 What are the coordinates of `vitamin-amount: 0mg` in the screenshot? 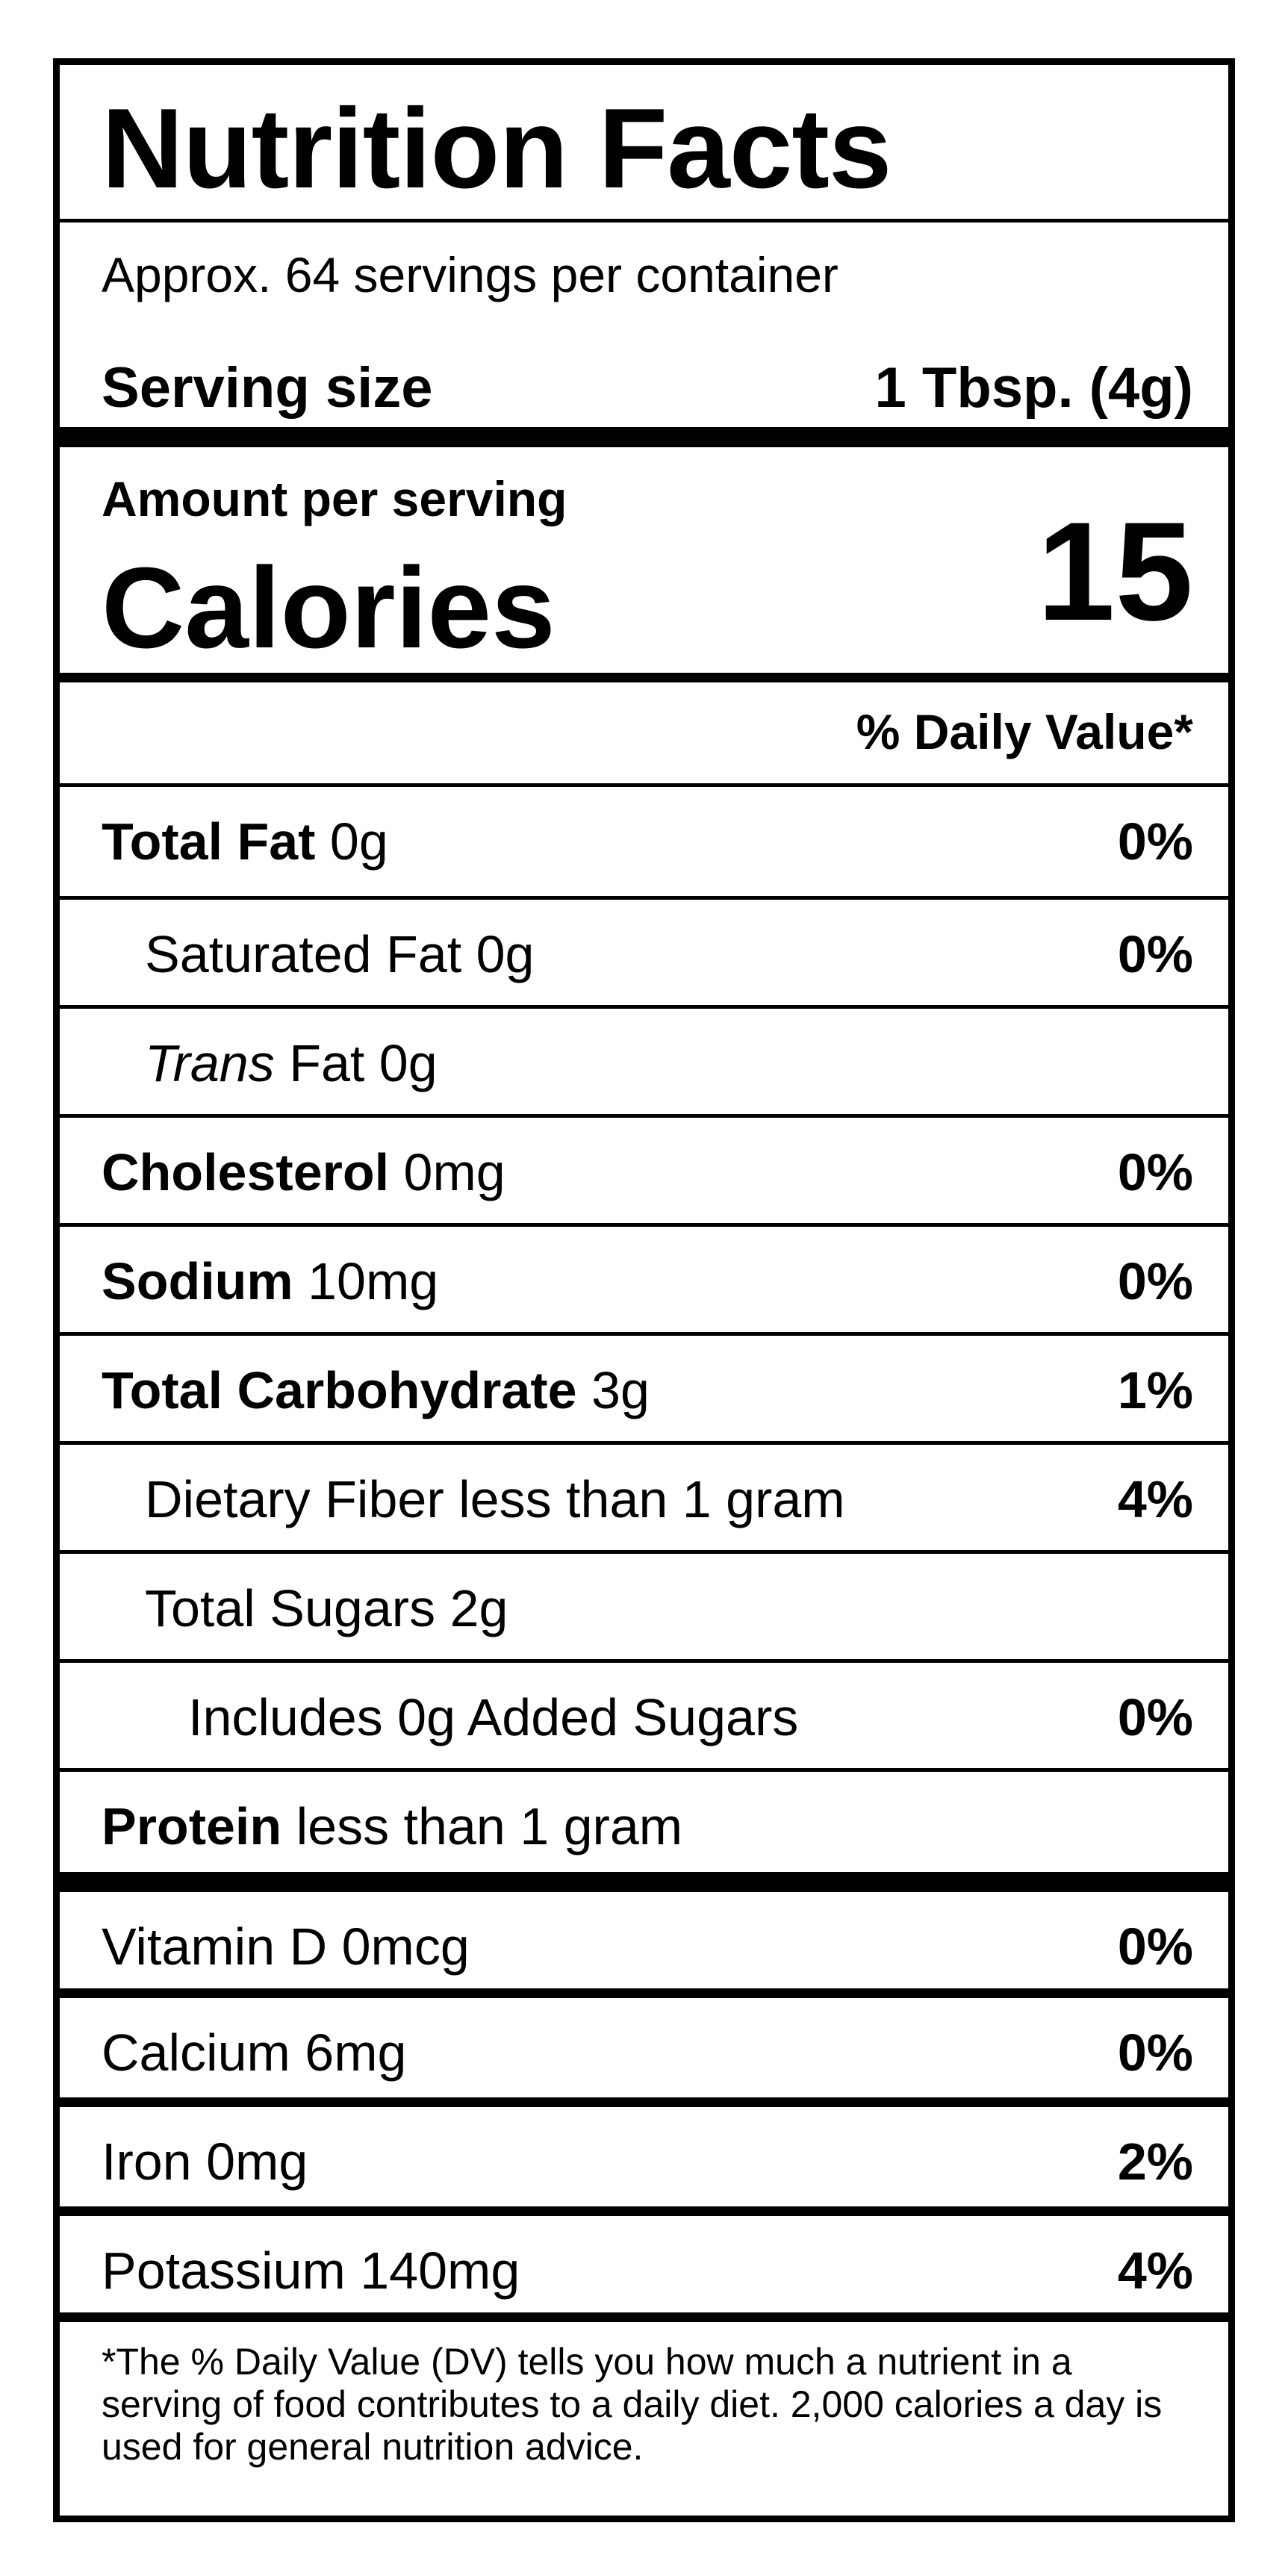 It's located at (257, 2161).